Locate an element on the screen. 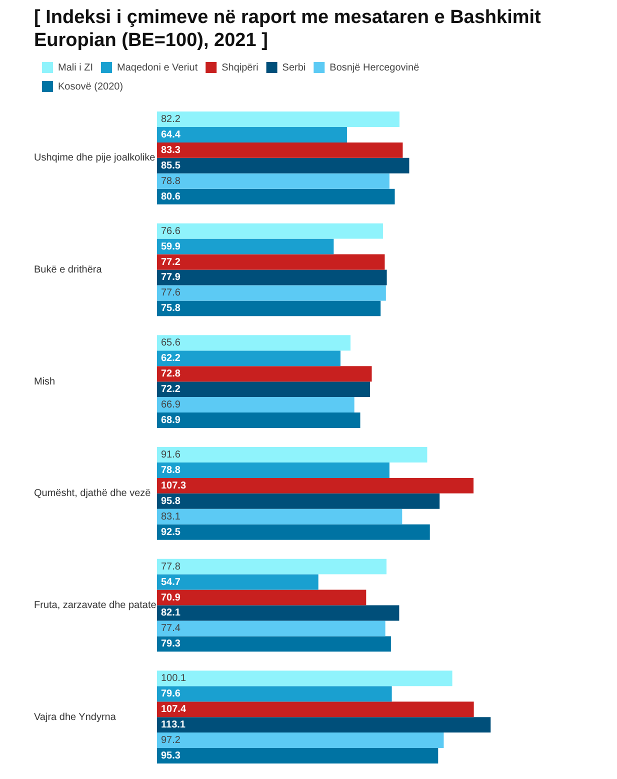 The image size is (617, 779). data-label: 82.2 is located at coordinates (171, 119).